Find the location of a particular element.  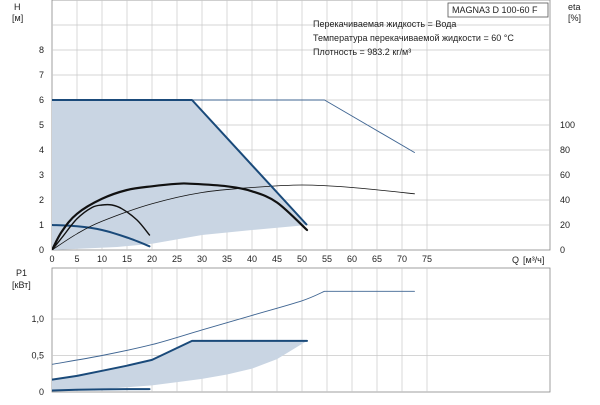

bottom-y-tick-label: 1,0 is located at coordinates (37, 319).